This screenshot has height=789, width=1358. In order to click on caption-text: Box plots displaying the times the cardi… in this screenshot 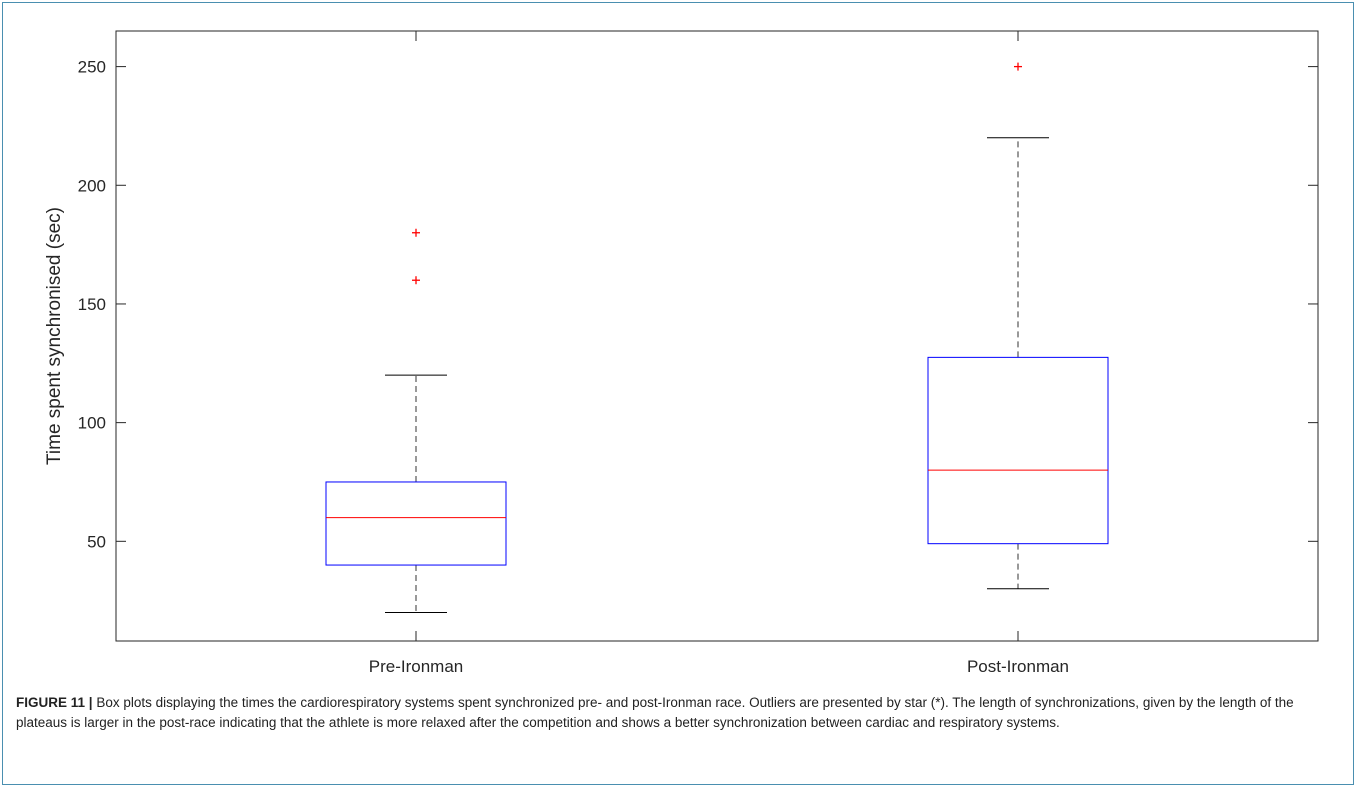, I will do `click(655, 712)`.